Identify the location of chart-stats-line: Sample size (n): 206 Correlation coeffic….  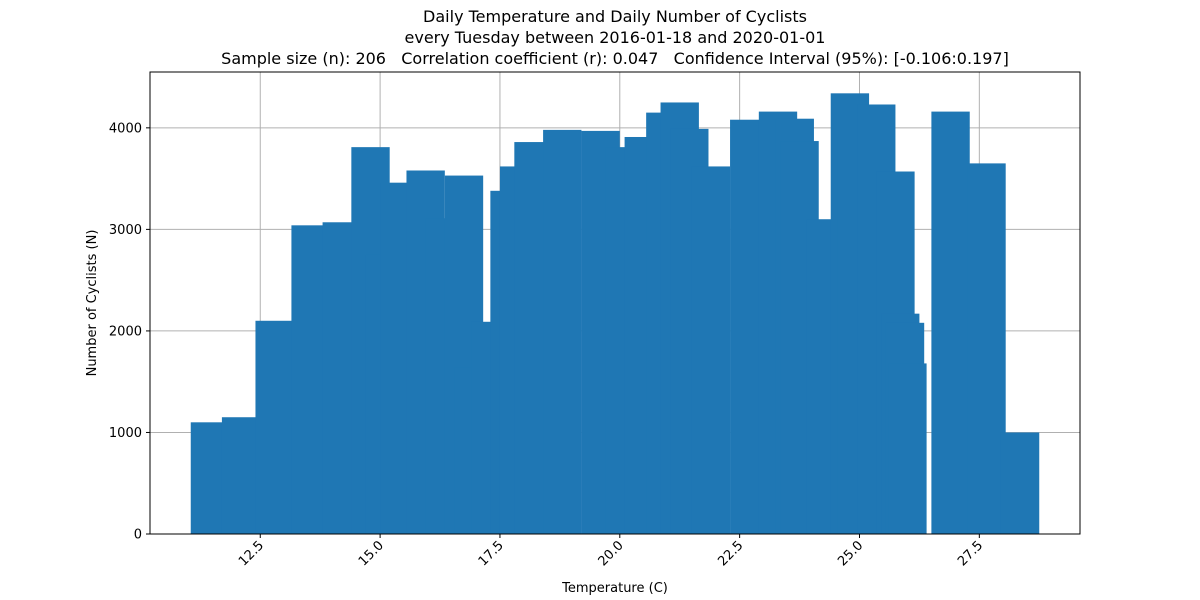
(615, 58).